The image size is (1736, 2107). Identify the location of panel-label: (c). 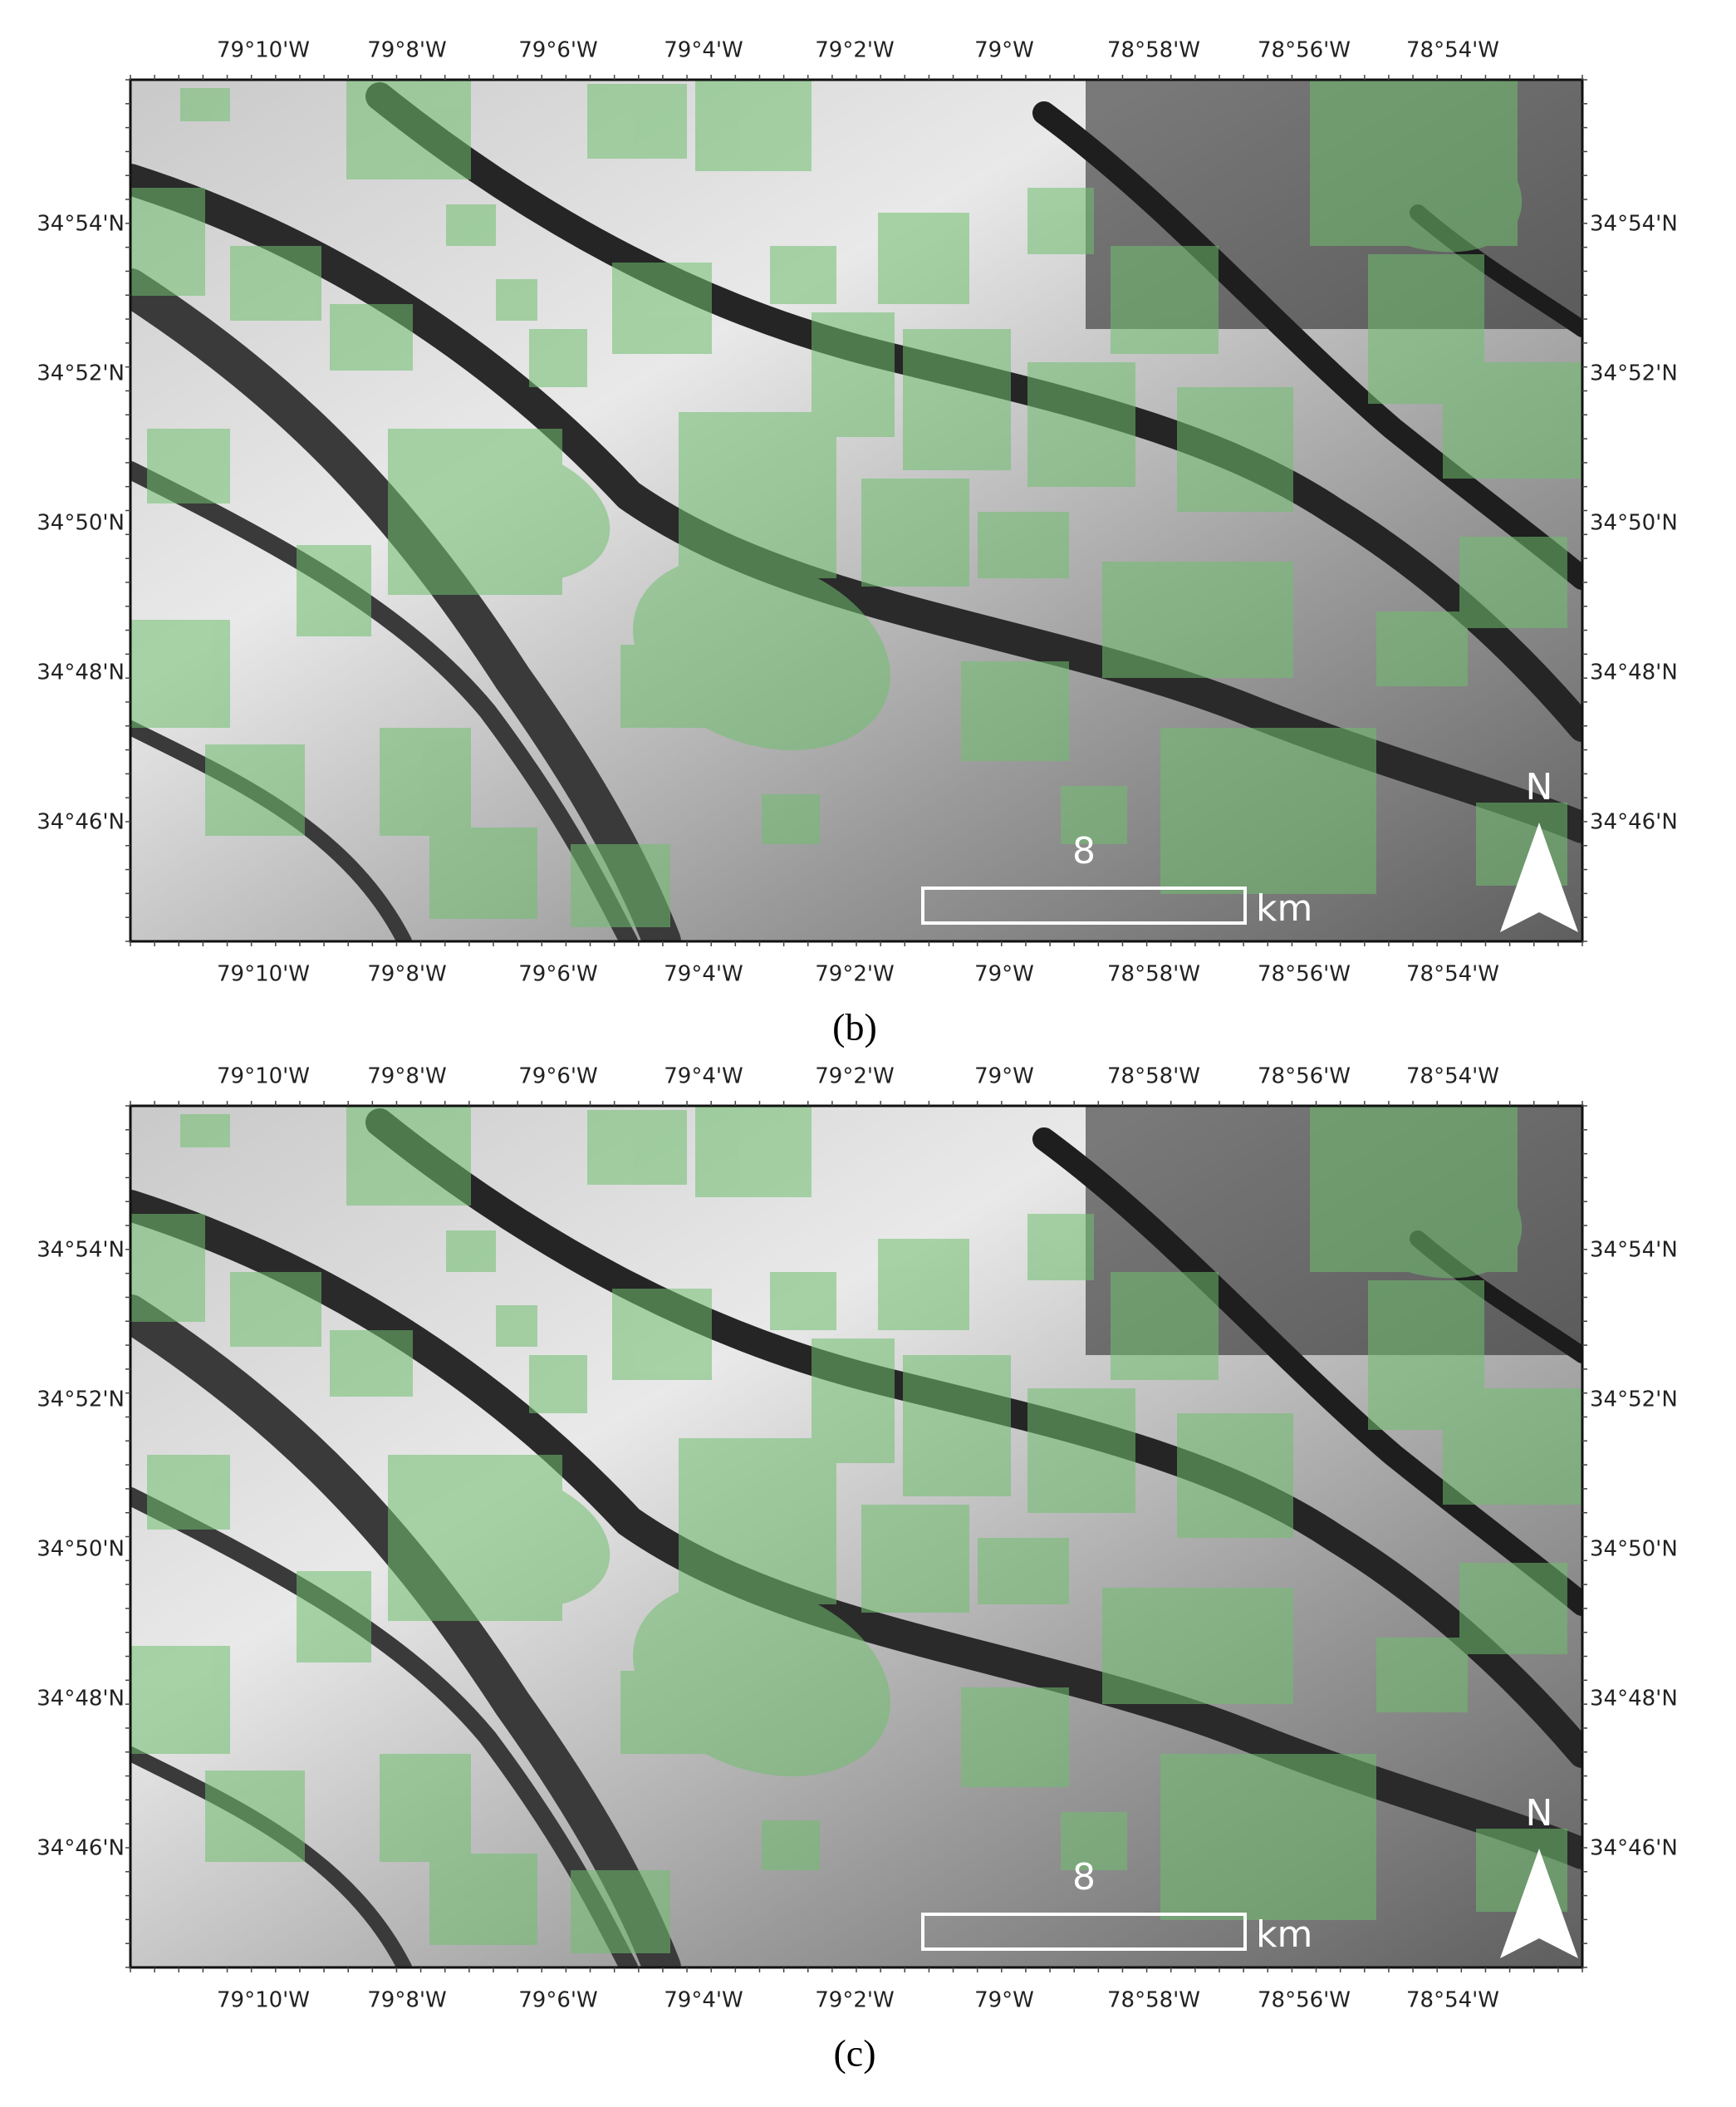
(854, 2053).